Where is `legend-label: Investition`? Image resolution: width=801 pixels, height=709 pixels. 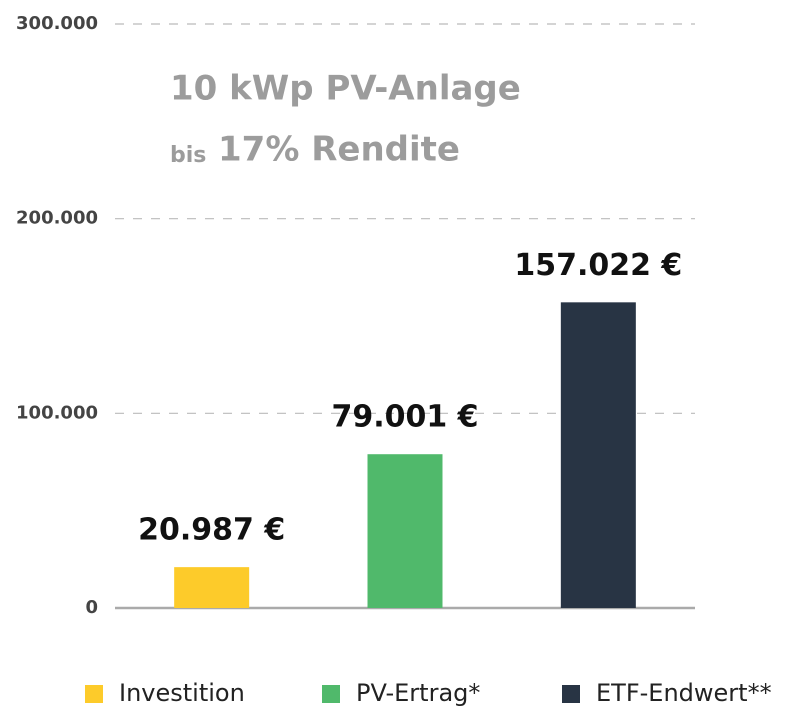 legend-label: Investition is located at coordinates (182, 693).